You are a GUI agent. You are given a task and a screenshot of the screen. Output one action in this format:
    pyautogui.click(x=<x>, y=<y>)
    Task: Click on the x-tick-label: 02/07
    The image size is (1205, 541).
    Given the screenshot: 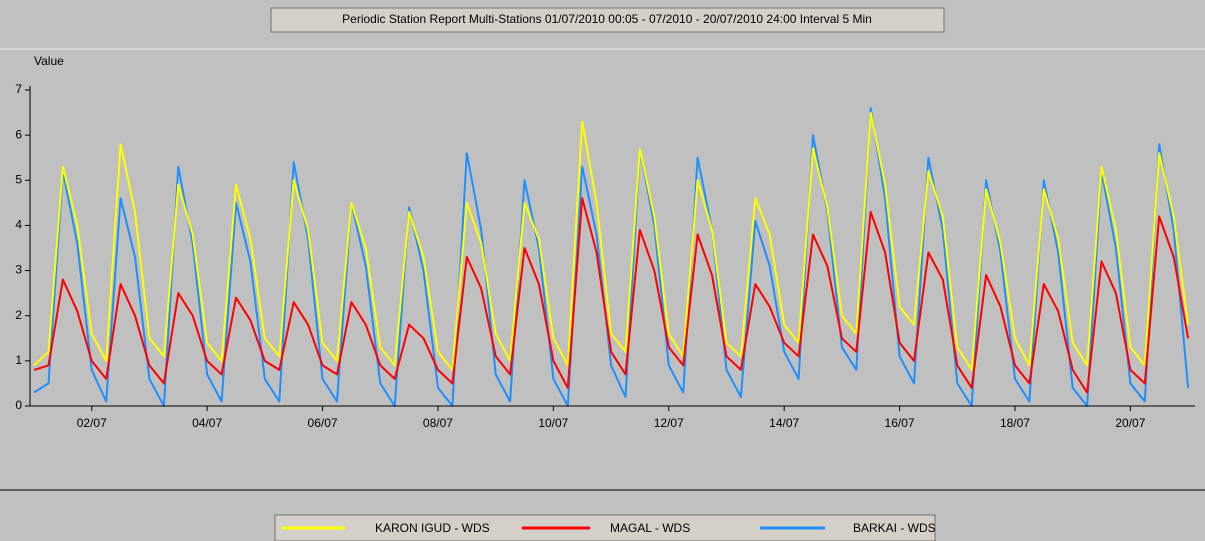 What is the action you would take?
    pyautogui.click(x=92, y=423)
    